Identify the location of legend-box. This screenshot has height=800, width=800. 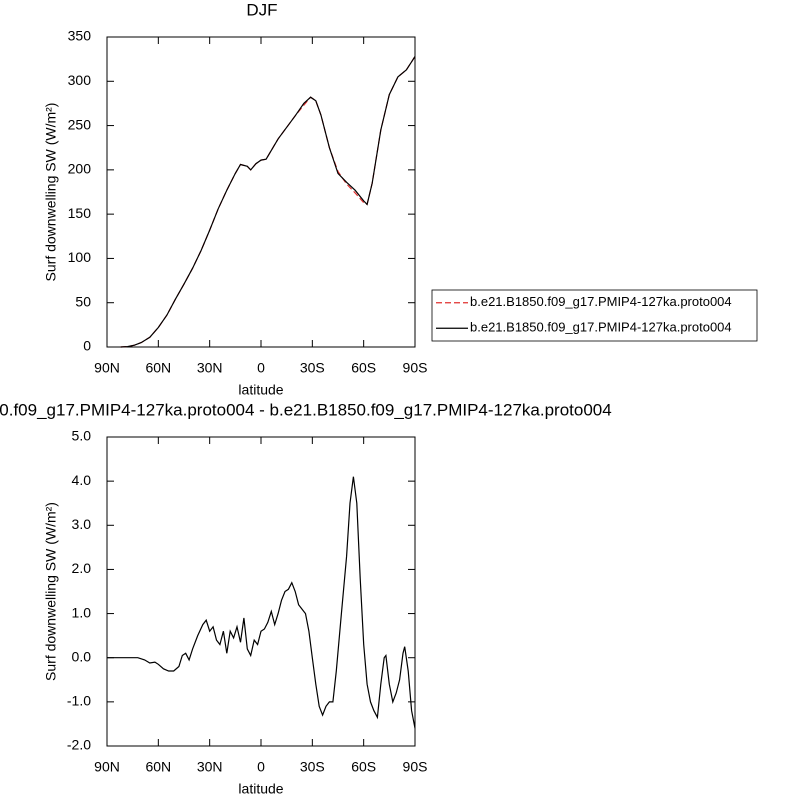
(594, 315).